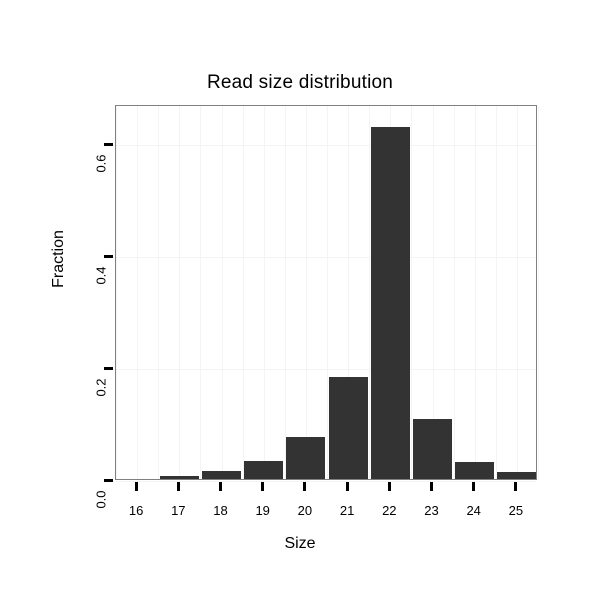 The height and width of the screenshot is (600, 600). What do you see at coordinates (431, 510) in the screenshot?
I see `xtick-label-23: 23` at bounding box center [431, 510].